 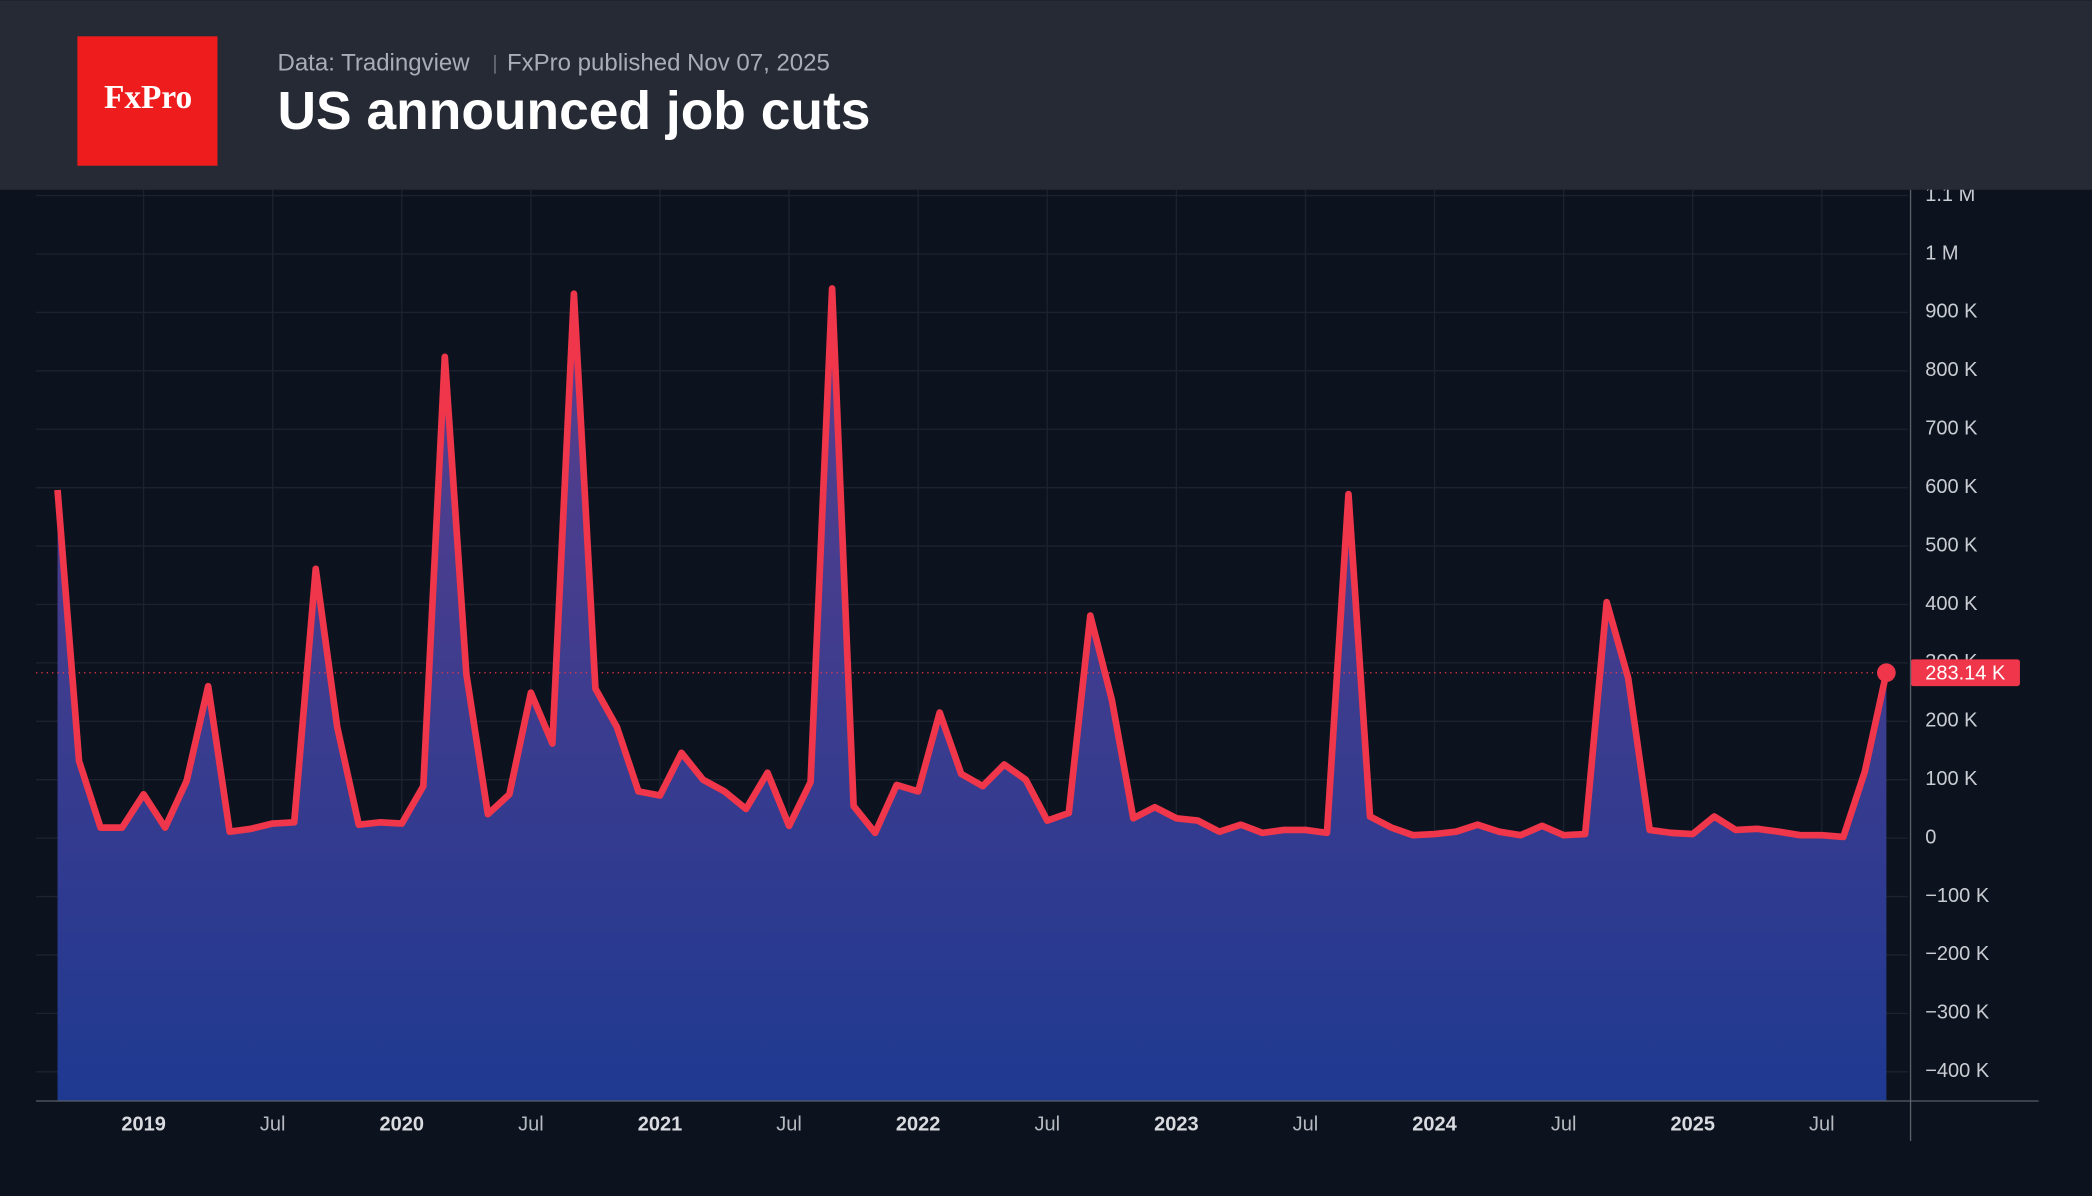 I want to click on x-tick-label: 2022, so click(x=918, y=1124).